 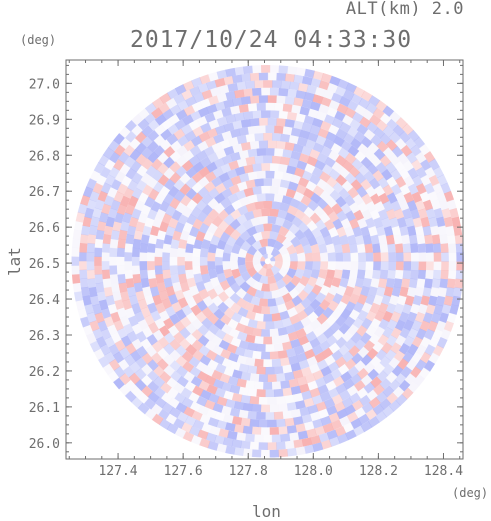 I want to click on radar-center, so click(x=267, y=261).